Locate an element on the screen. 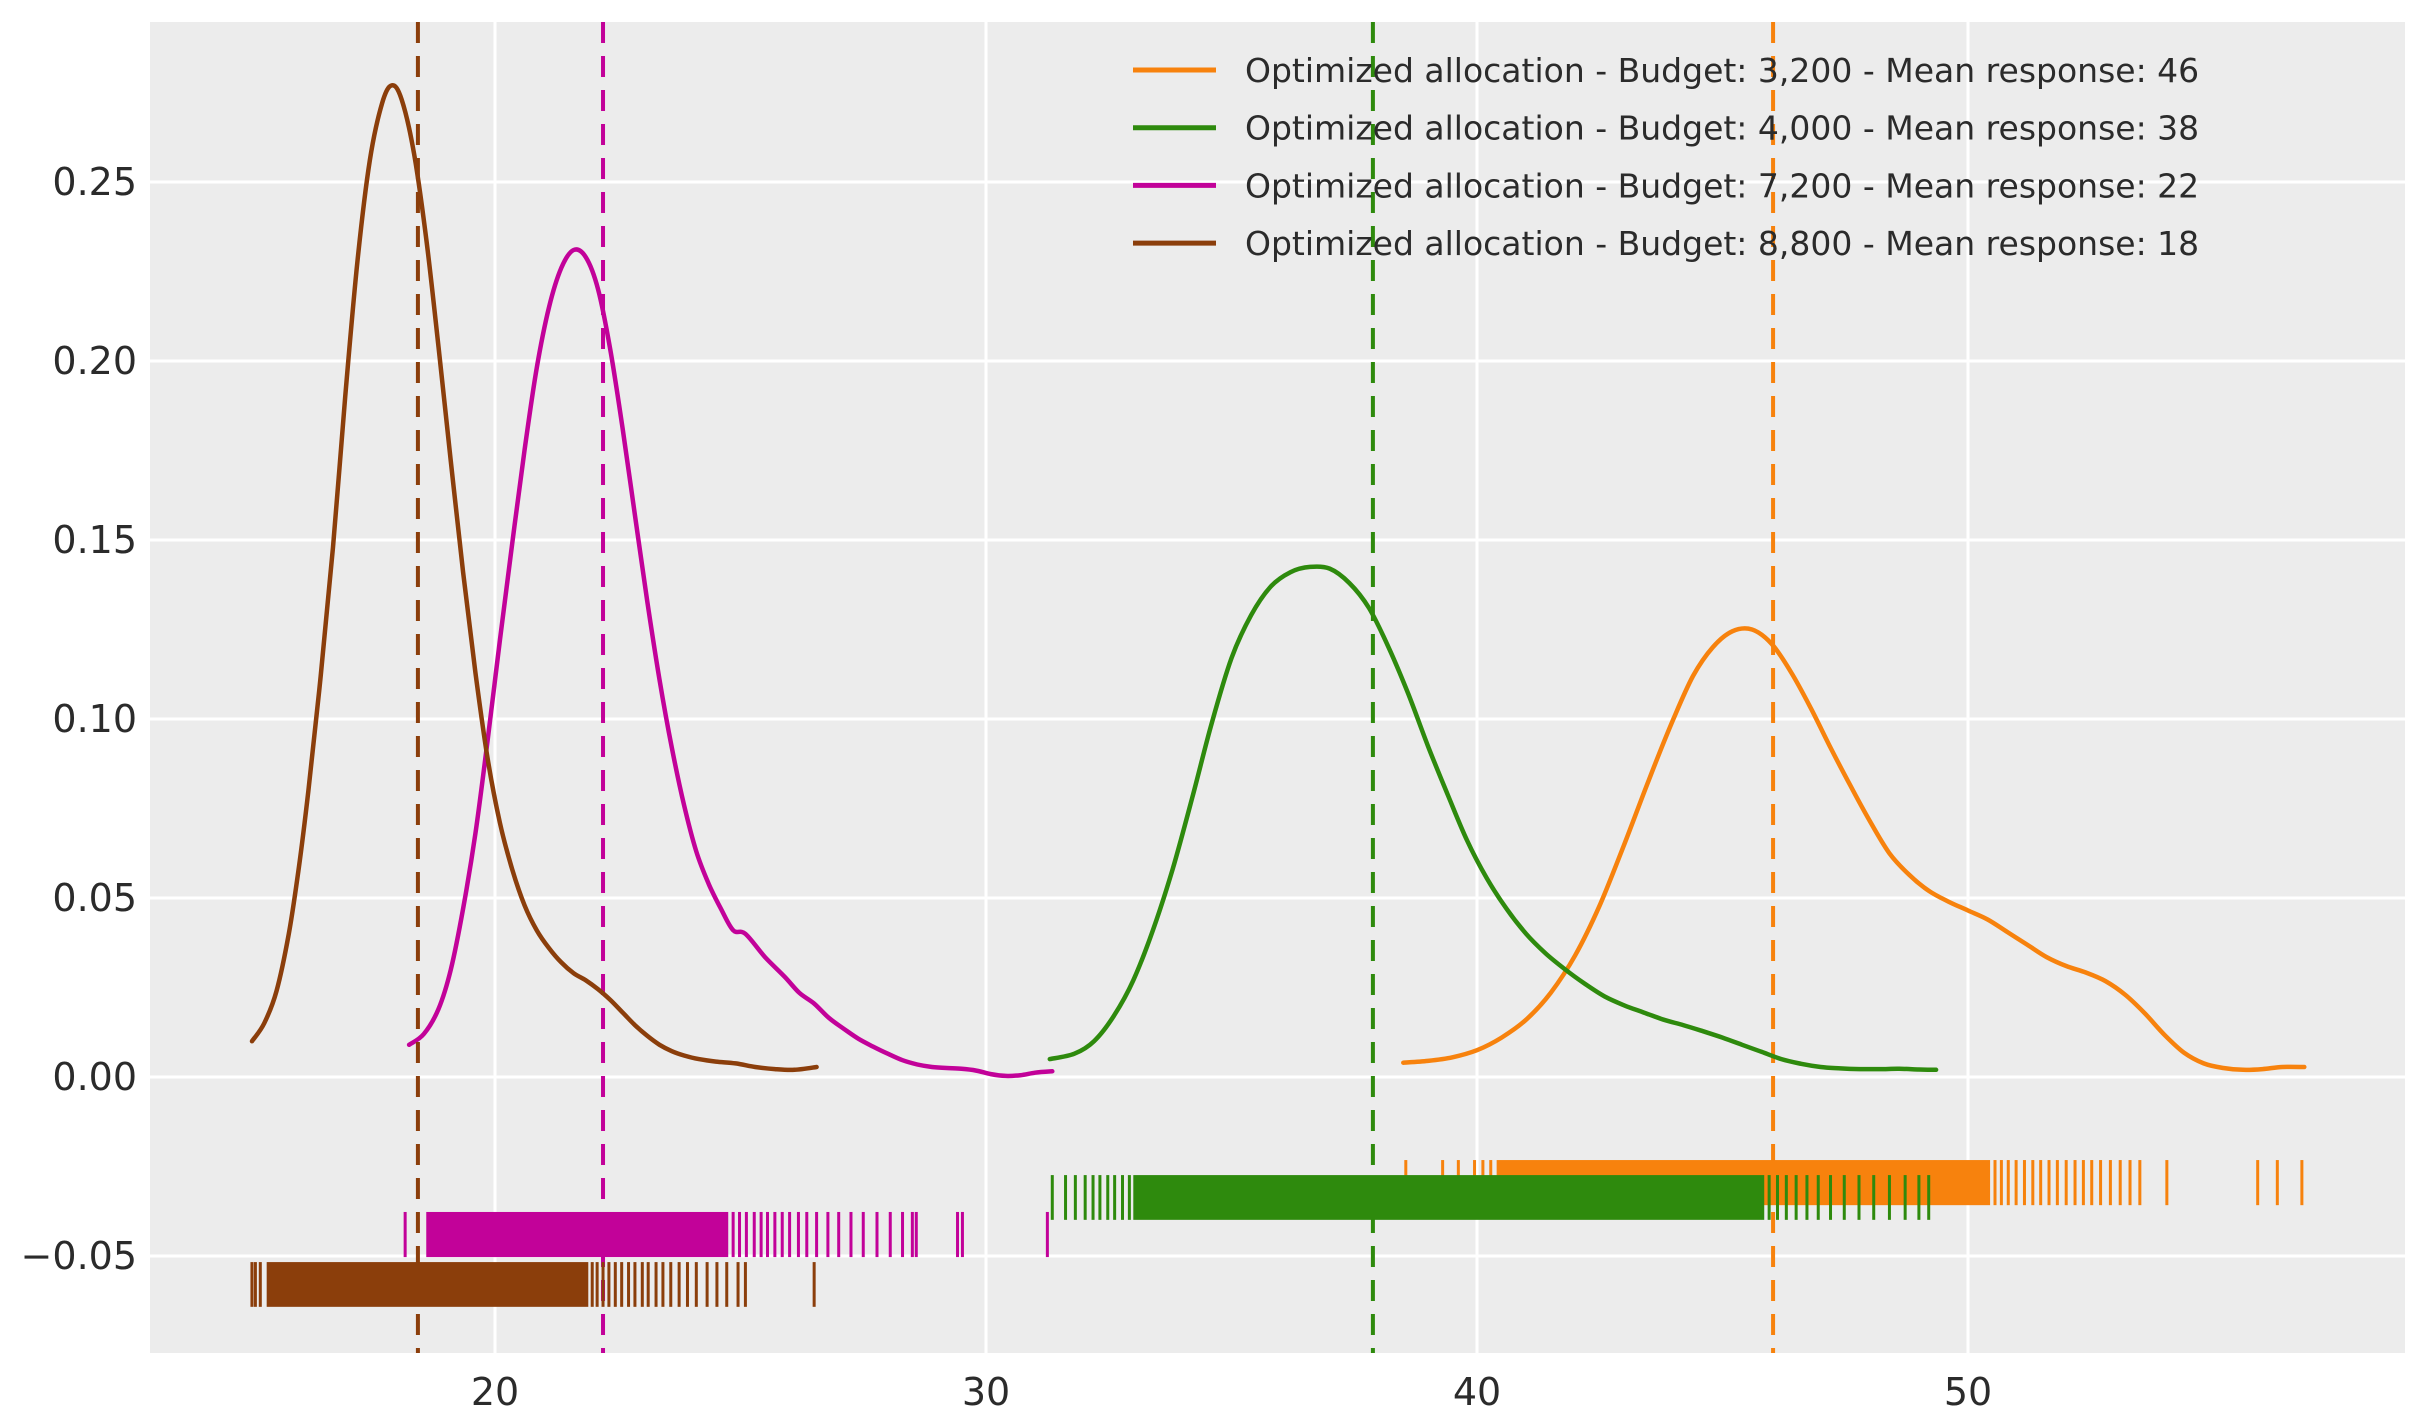  y-axis-tick-labels: 0.25 0.20 0.15 0.10 0.05 0.00 −0.05 is located at coordinates (79, 719).